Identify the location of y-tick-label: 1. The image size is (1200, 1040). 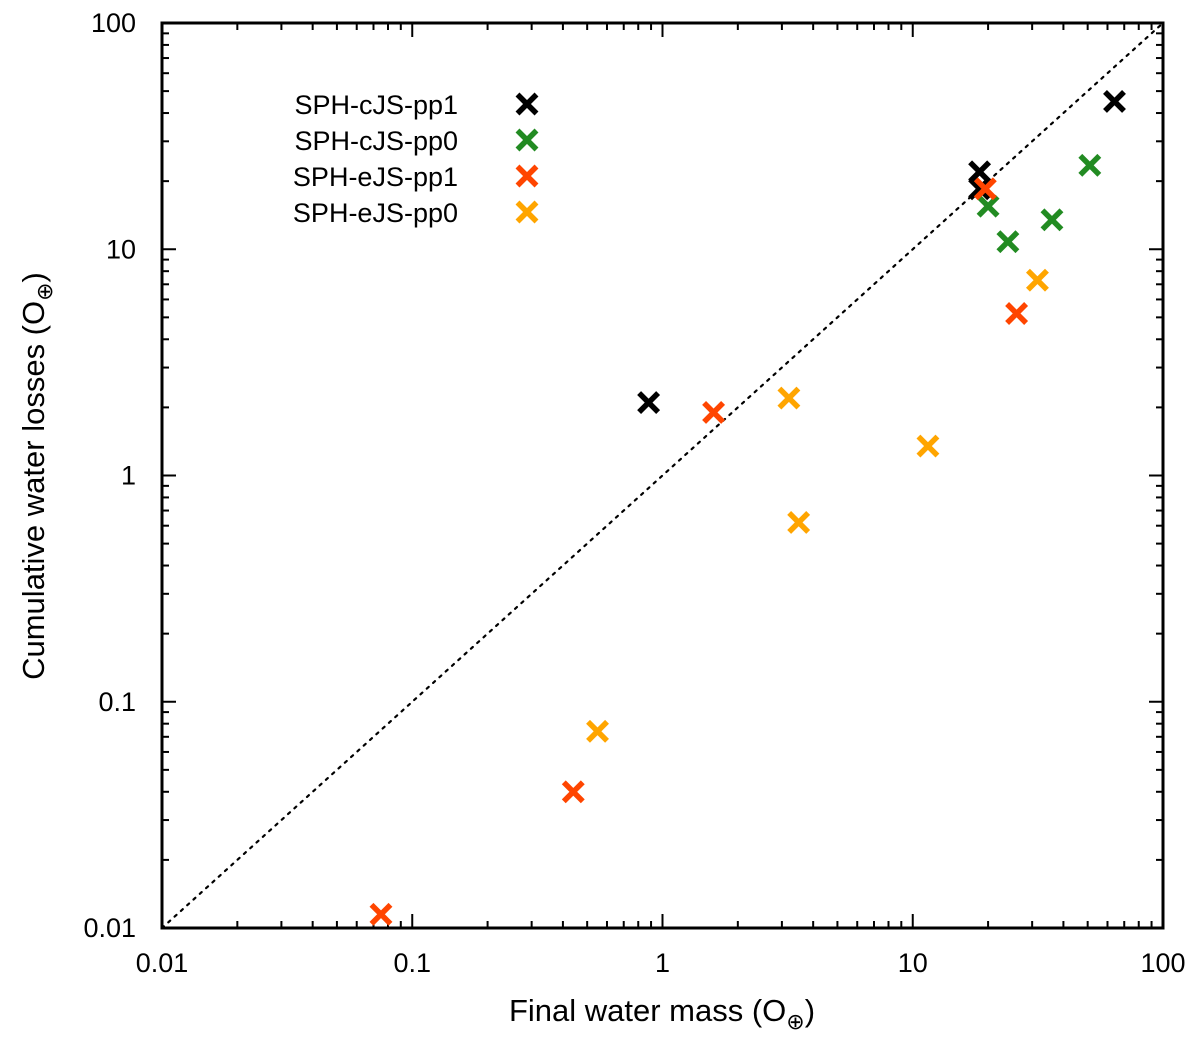
(128, 476).